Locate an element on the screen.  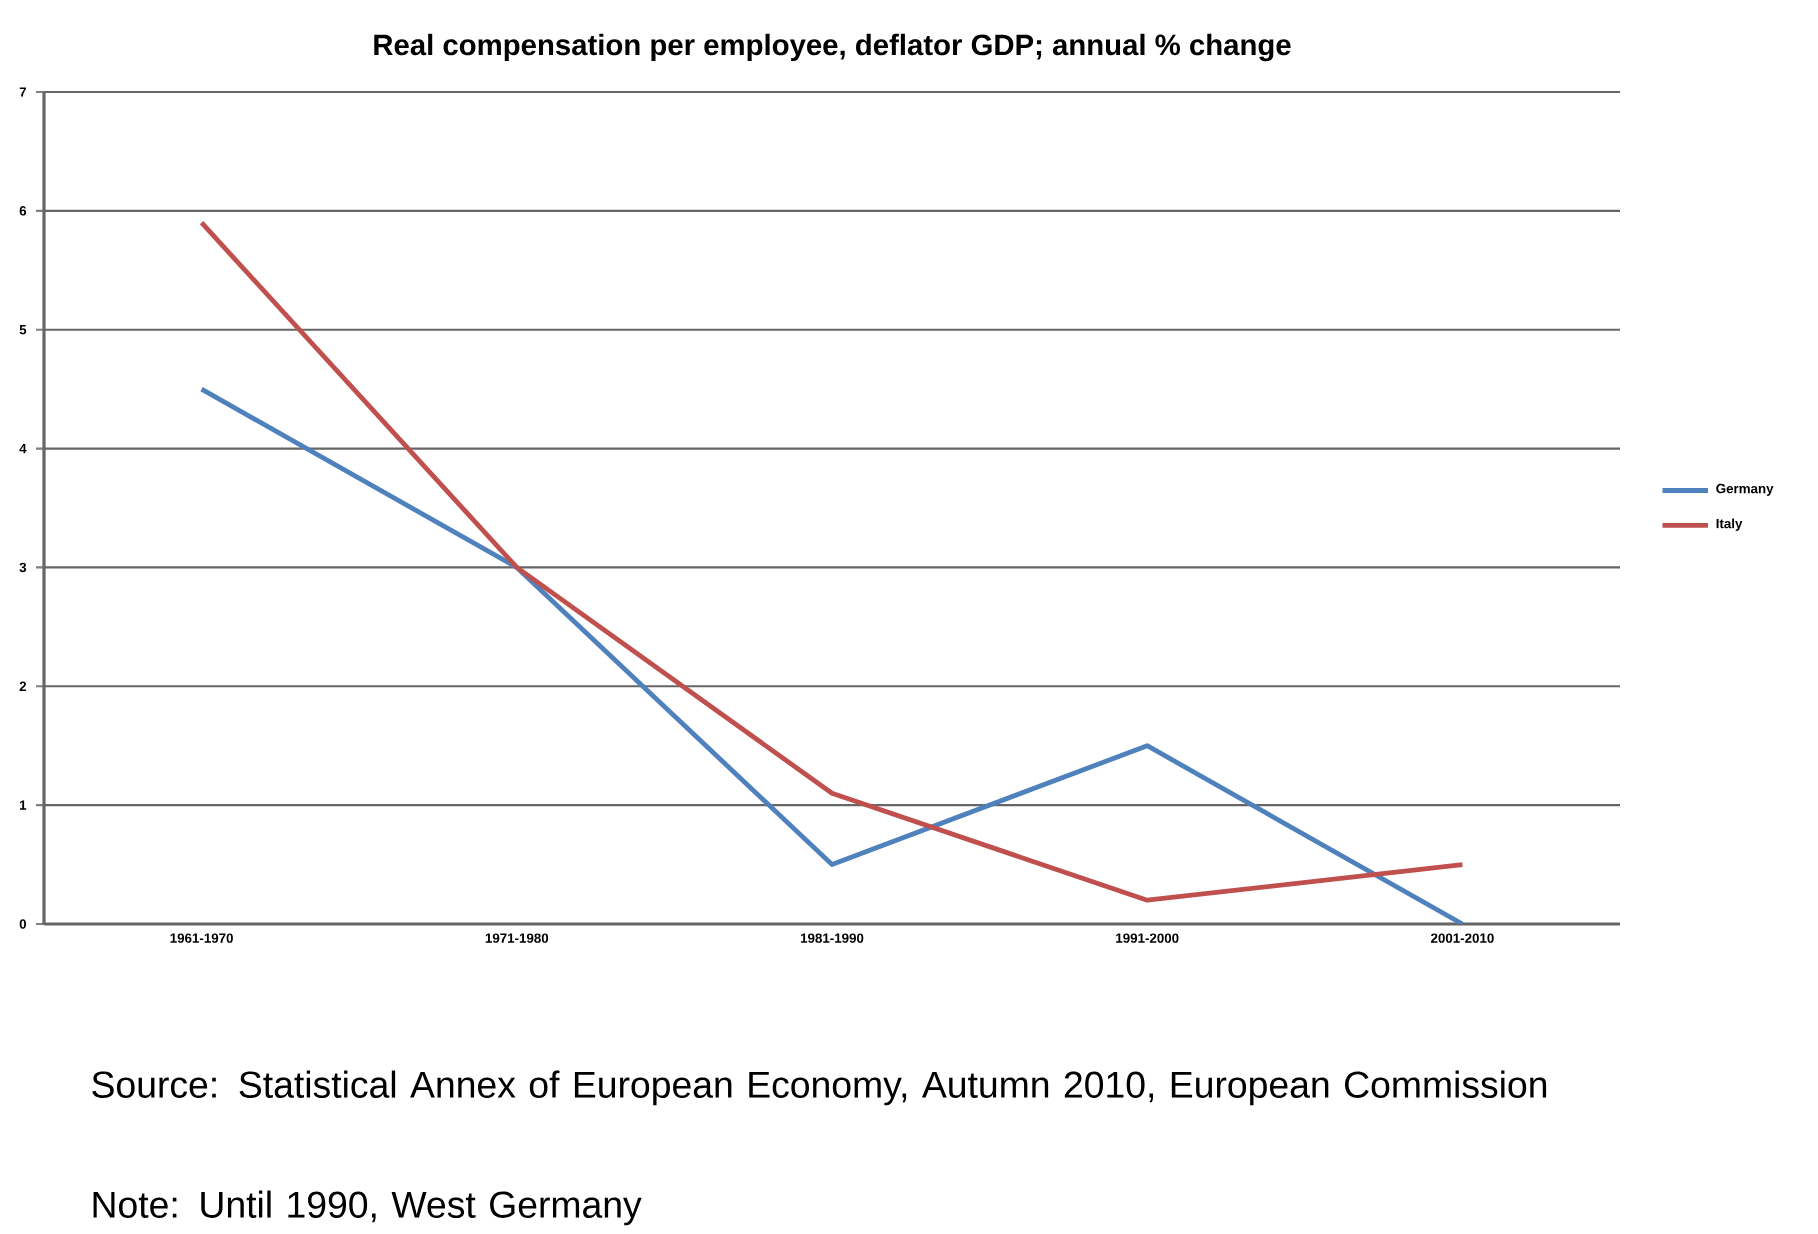
text: Note: Until 1990, West Germany is located at coordinates (367, 1208).